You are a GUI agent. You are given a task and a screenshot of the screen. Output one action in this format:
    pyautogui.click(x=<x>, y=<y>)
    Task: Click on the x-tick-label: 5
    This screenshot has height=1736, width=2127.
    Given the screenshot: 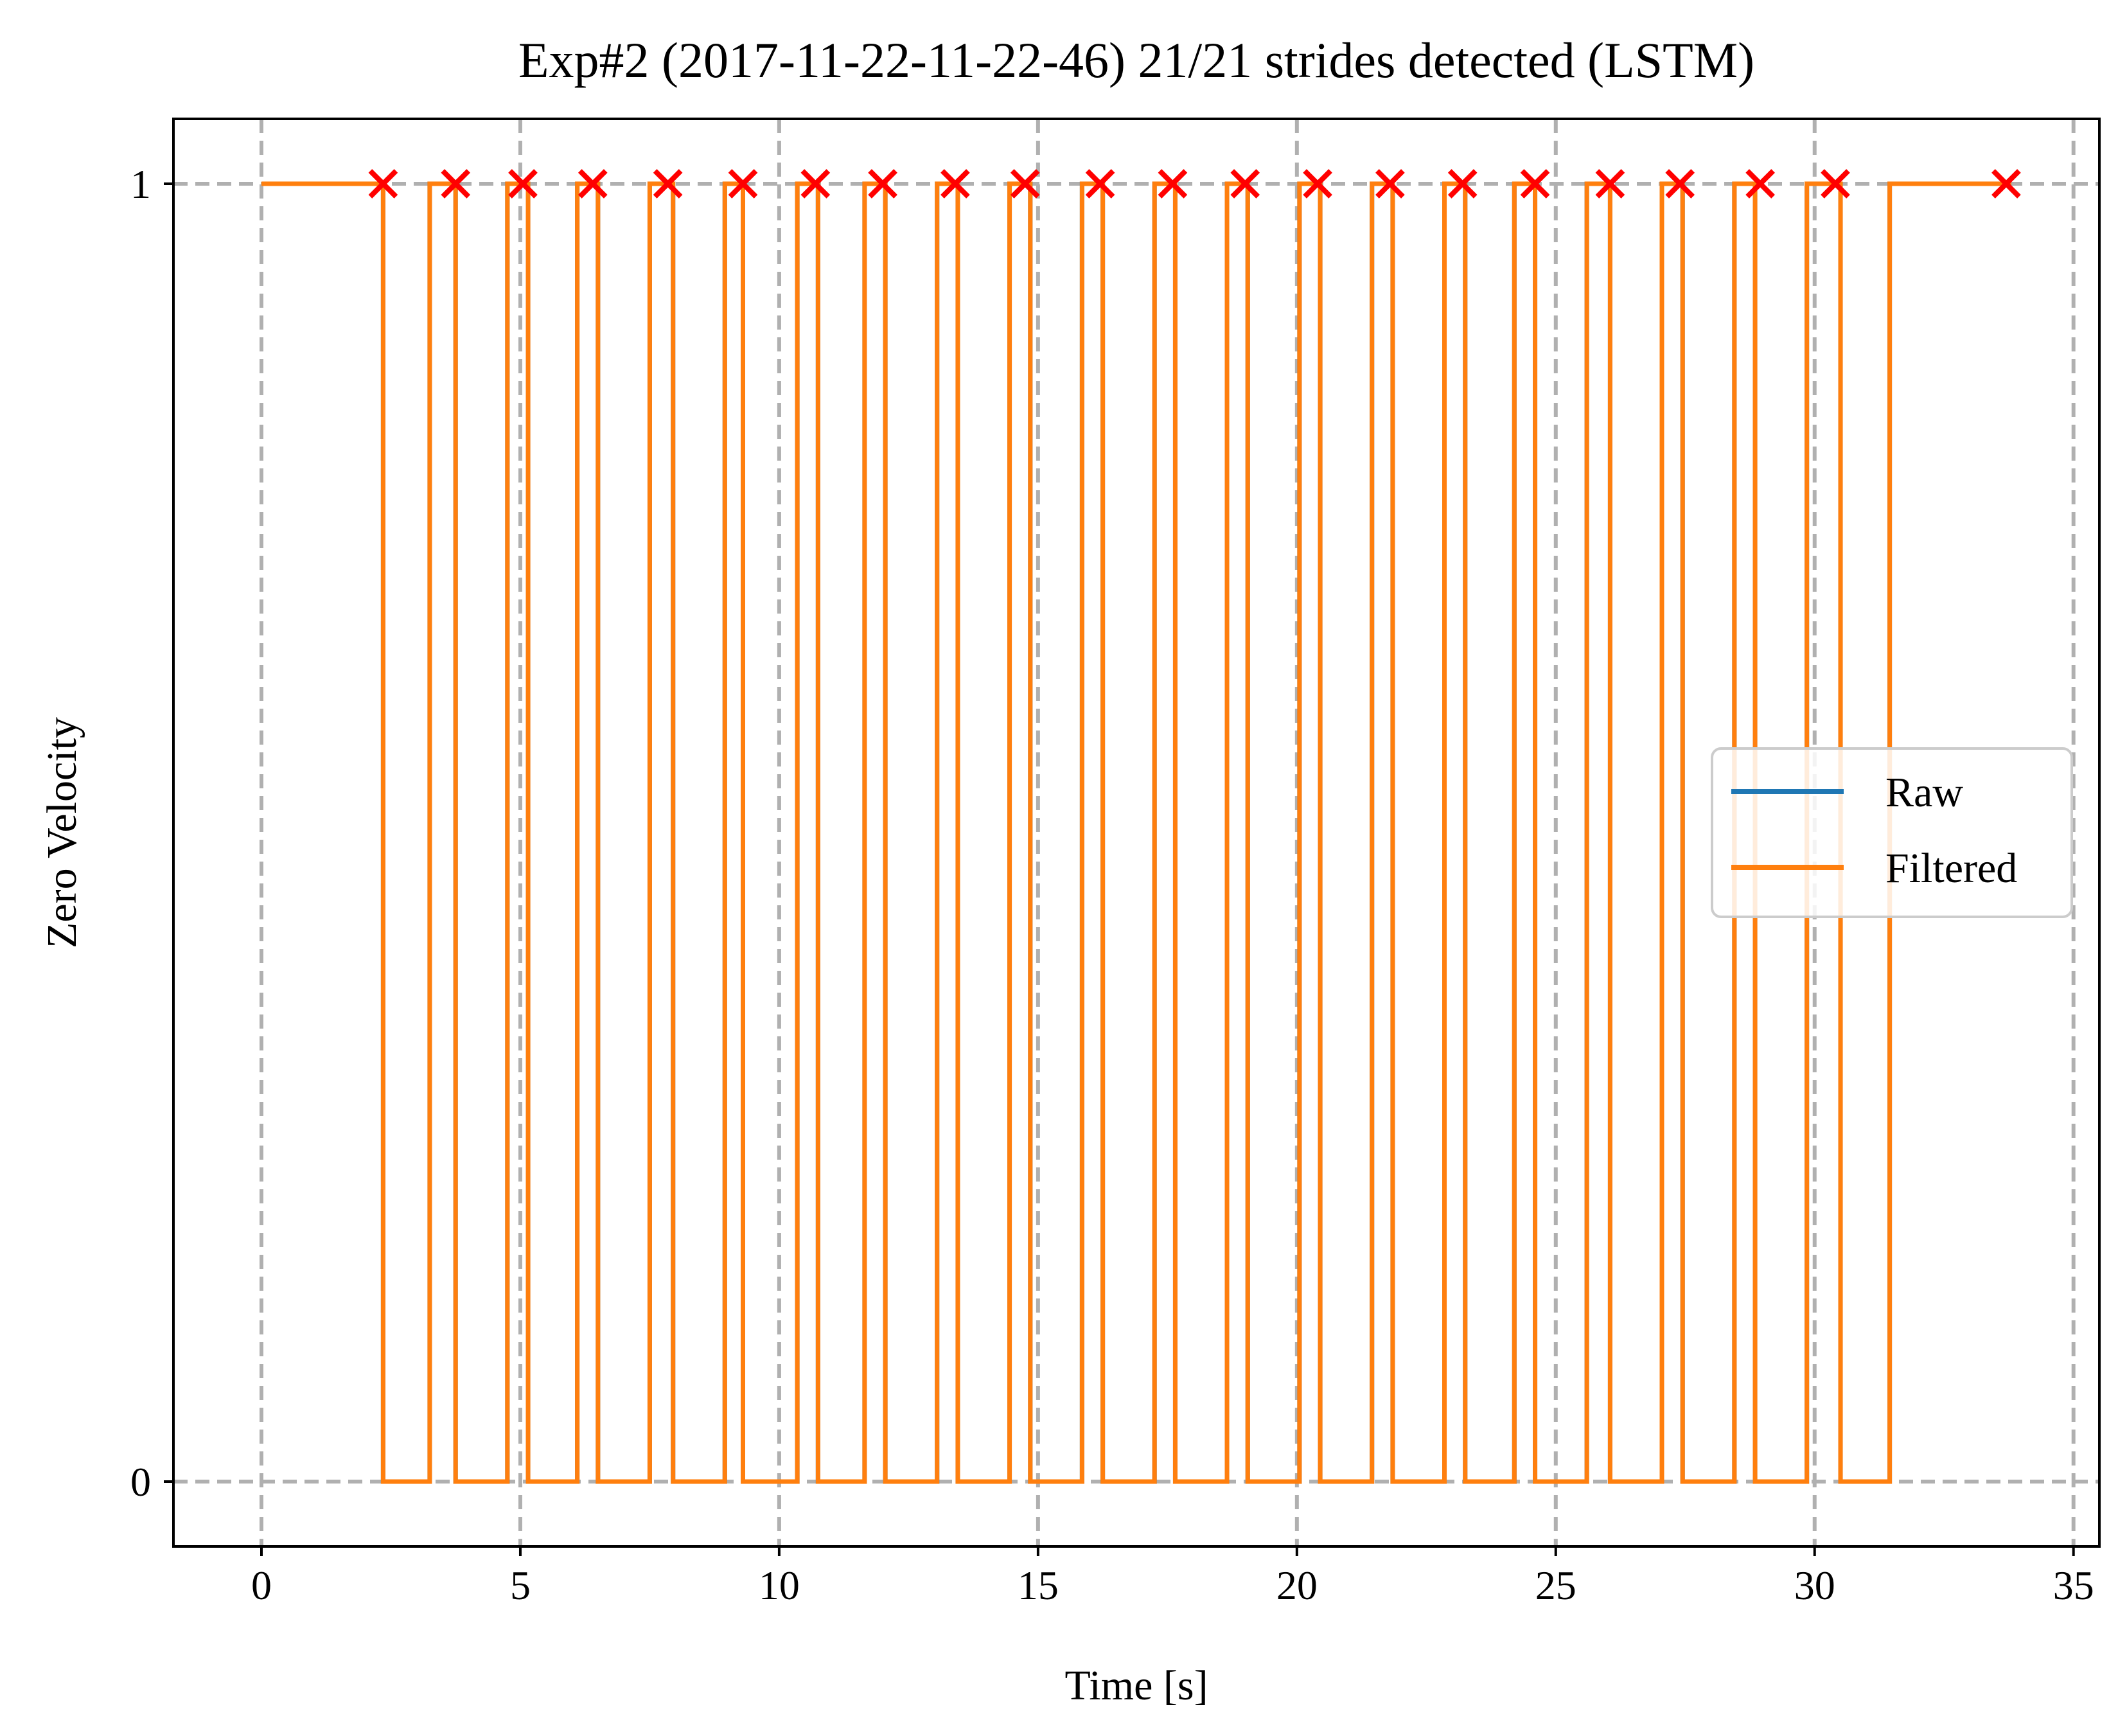 What is the action you would take?
    pyautogui.click(x=520, y=1585)
    